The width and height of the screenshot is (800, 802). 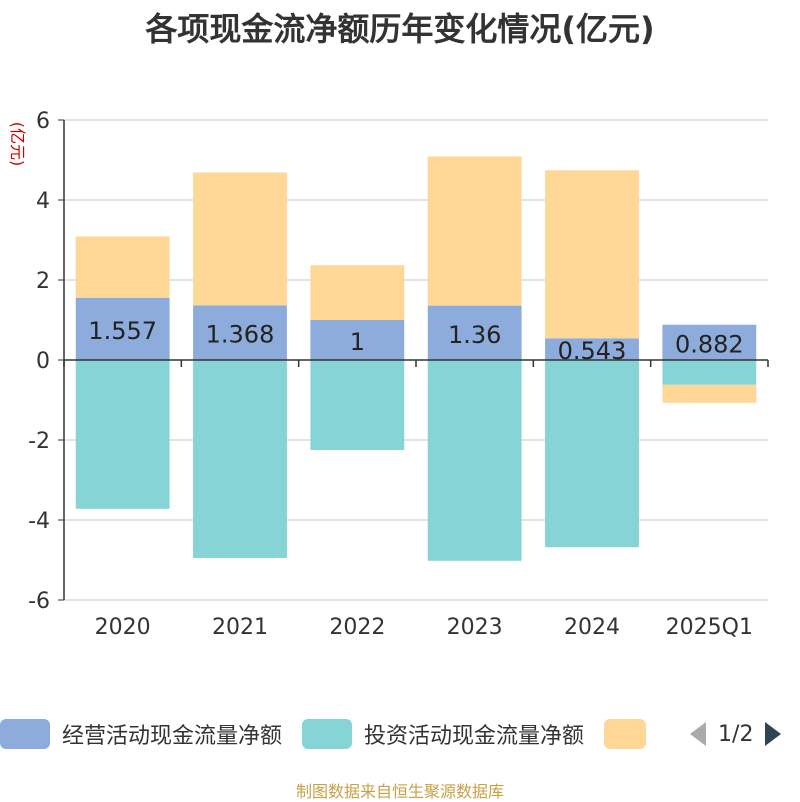 I want to click on legend-pager: 1/2, so click(x=735, y=734).